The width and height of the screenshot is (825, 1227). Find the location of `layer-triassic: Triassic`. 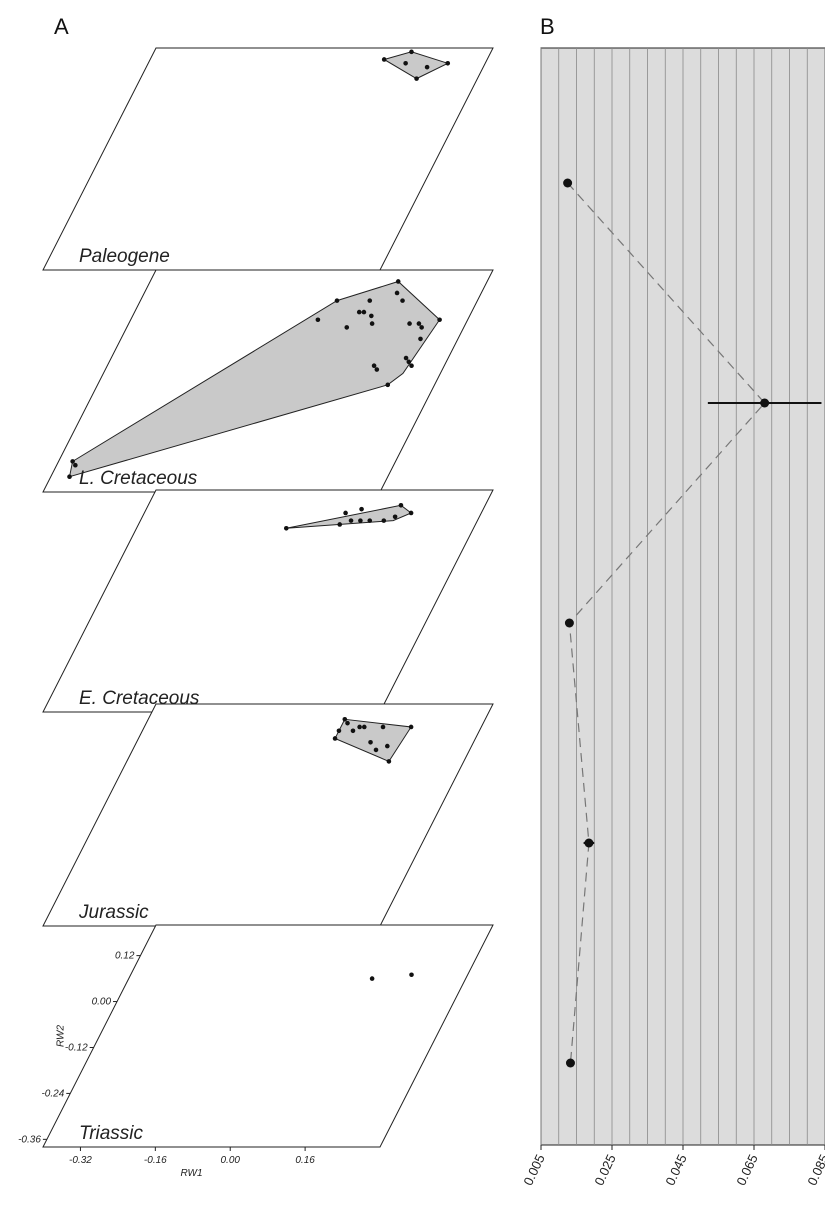

layer-triassic: Triassic is located at coordinates (268, 1036).